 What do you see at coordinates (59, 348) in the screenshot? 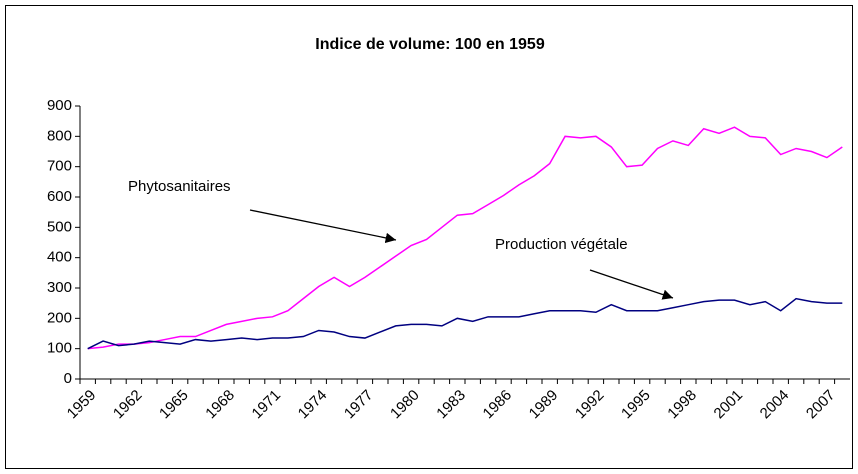
I see `y-tick-label: 100` at bounding box center [59, 348].